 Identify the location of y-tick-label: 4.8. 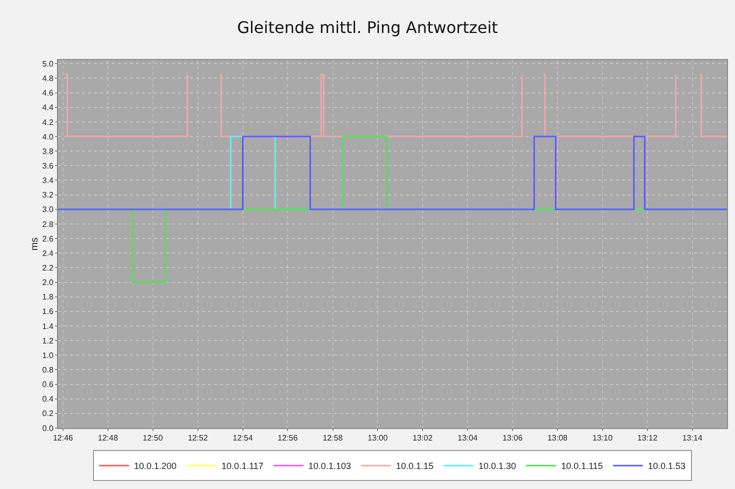
(48, 79).